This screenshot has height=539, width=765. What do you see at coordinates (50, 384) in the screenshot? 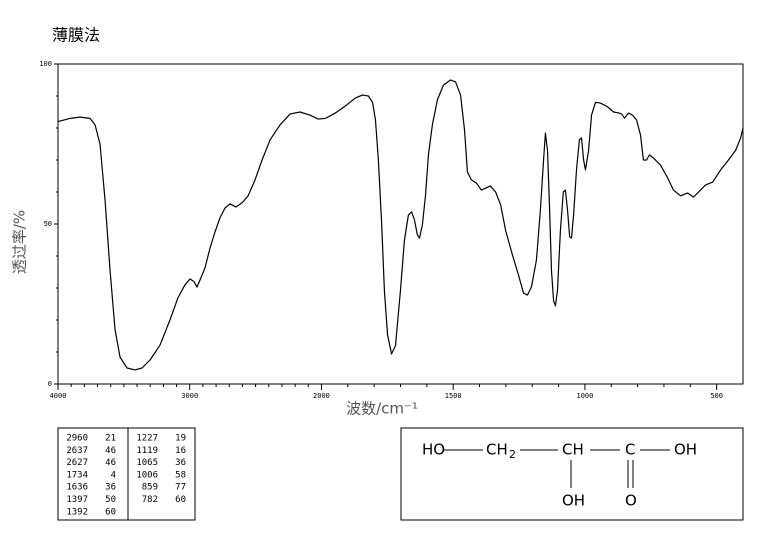
I see `y-tick-label: 0` at bounding box center [50, 384].